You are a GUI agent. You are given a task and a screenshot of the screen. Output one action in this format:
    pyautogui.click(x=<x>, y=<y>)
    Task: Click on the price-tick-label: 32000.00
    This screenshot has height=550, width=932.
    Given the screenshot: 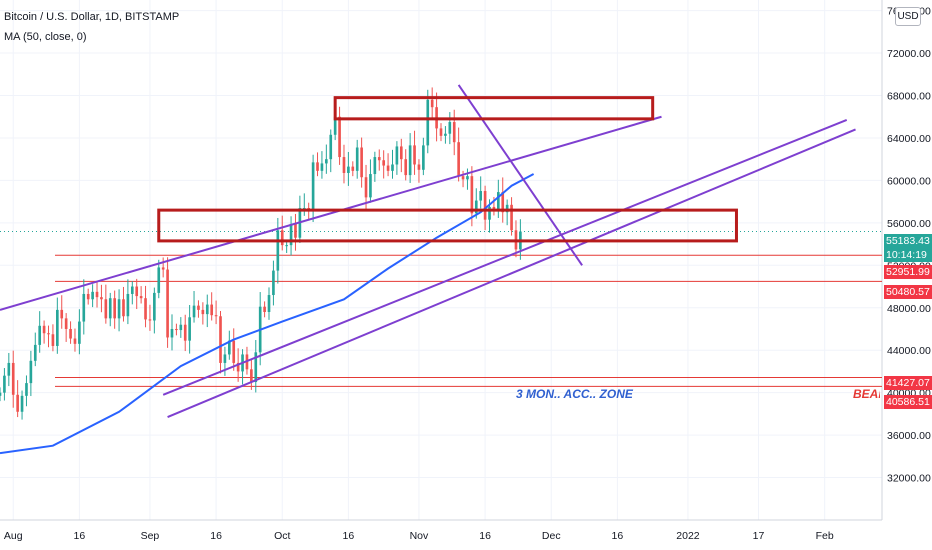 What is the action you would take?
    pyautogui.click(x=909, y=479)
    